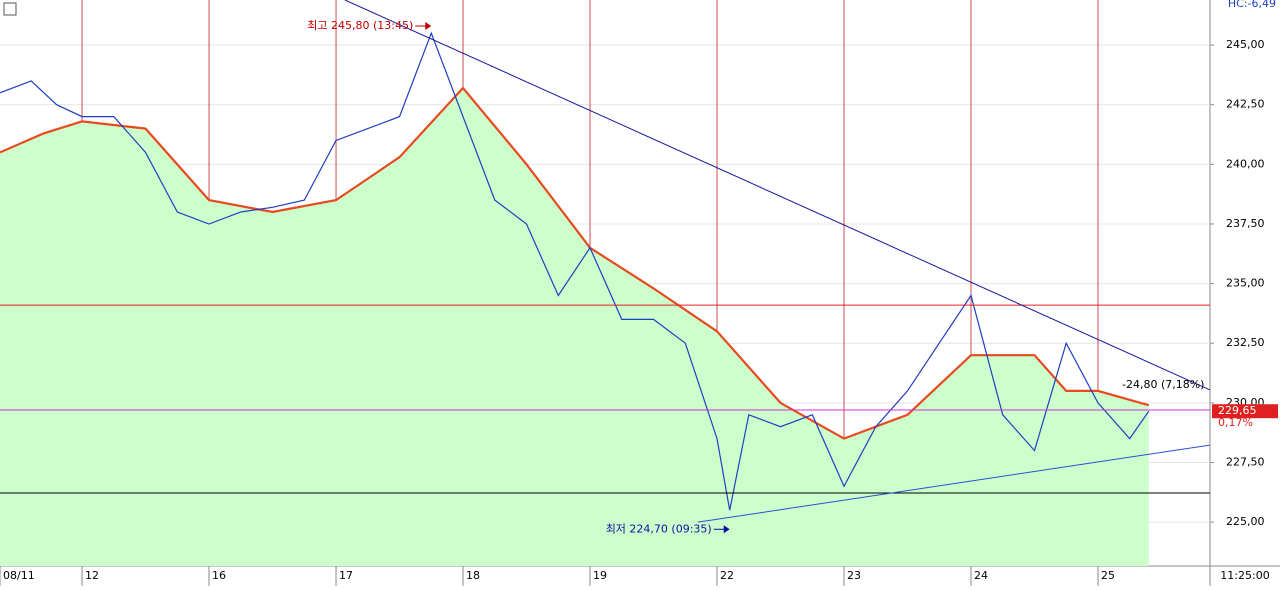 This screenshot has width=1280, height=590. Describe the element at coordinates (19, 575) in the screenshot. I see `x-tick-label: 08/11` at that location.